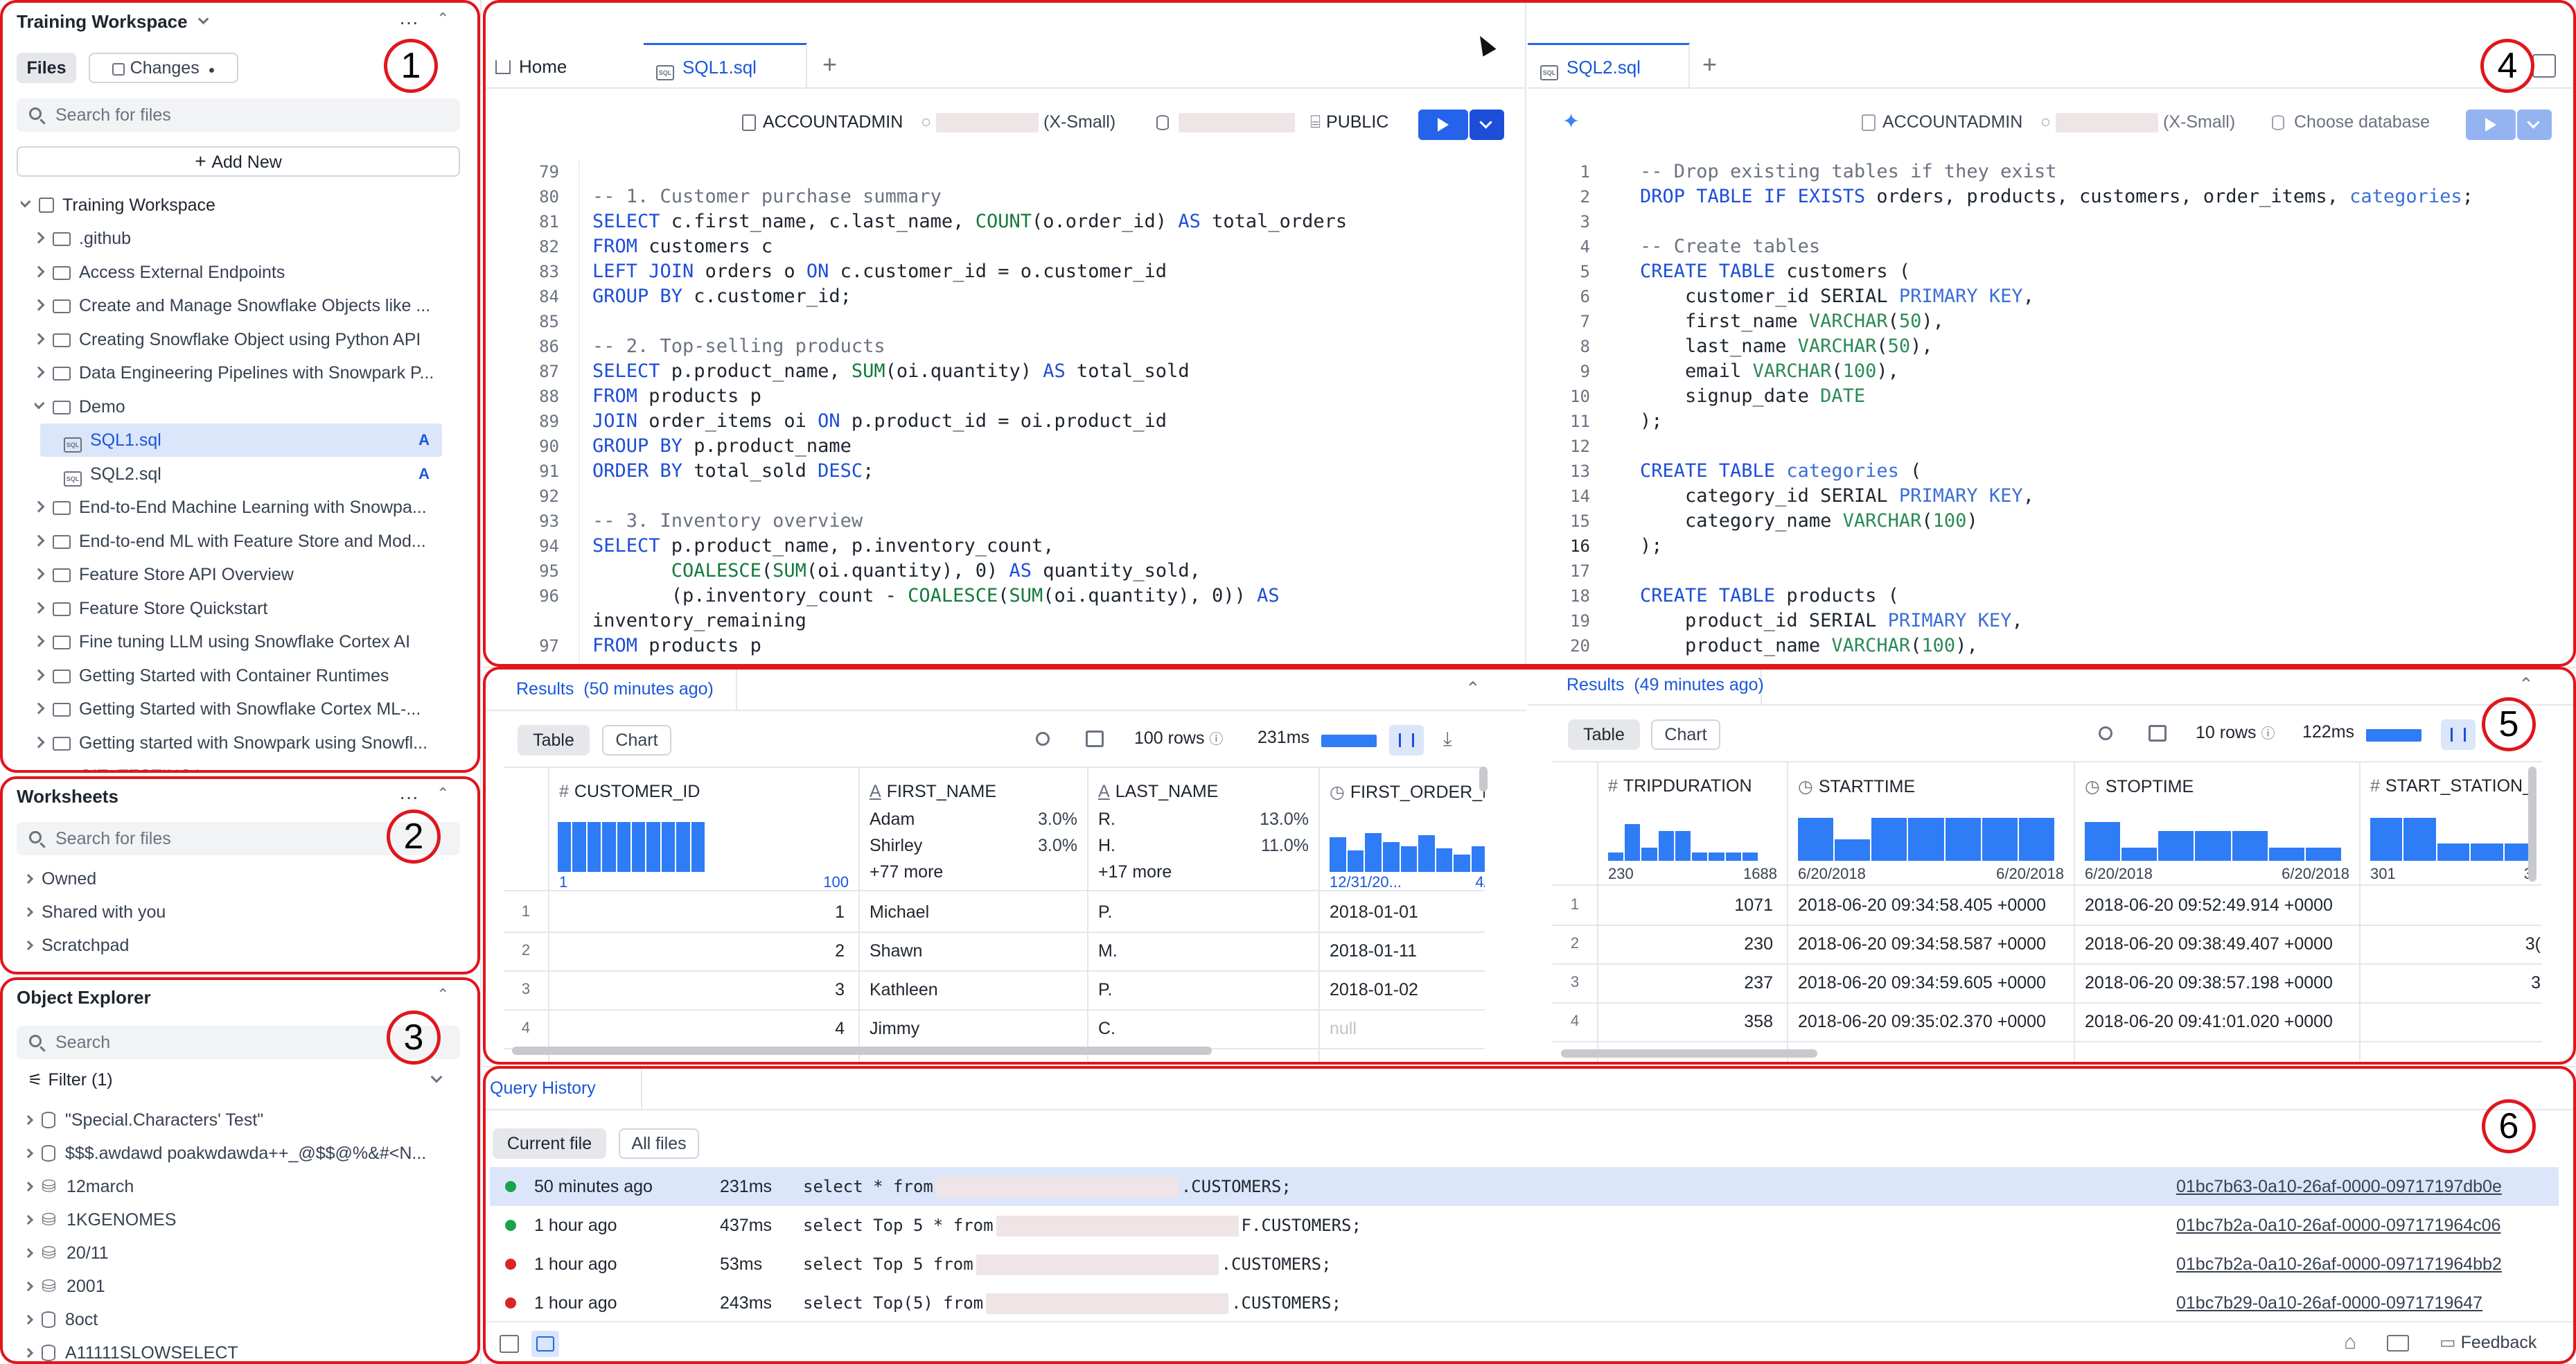 The image size is (2576, 1364). I want to click on tree-folder: Access External Endpoints, so click(247, 272).